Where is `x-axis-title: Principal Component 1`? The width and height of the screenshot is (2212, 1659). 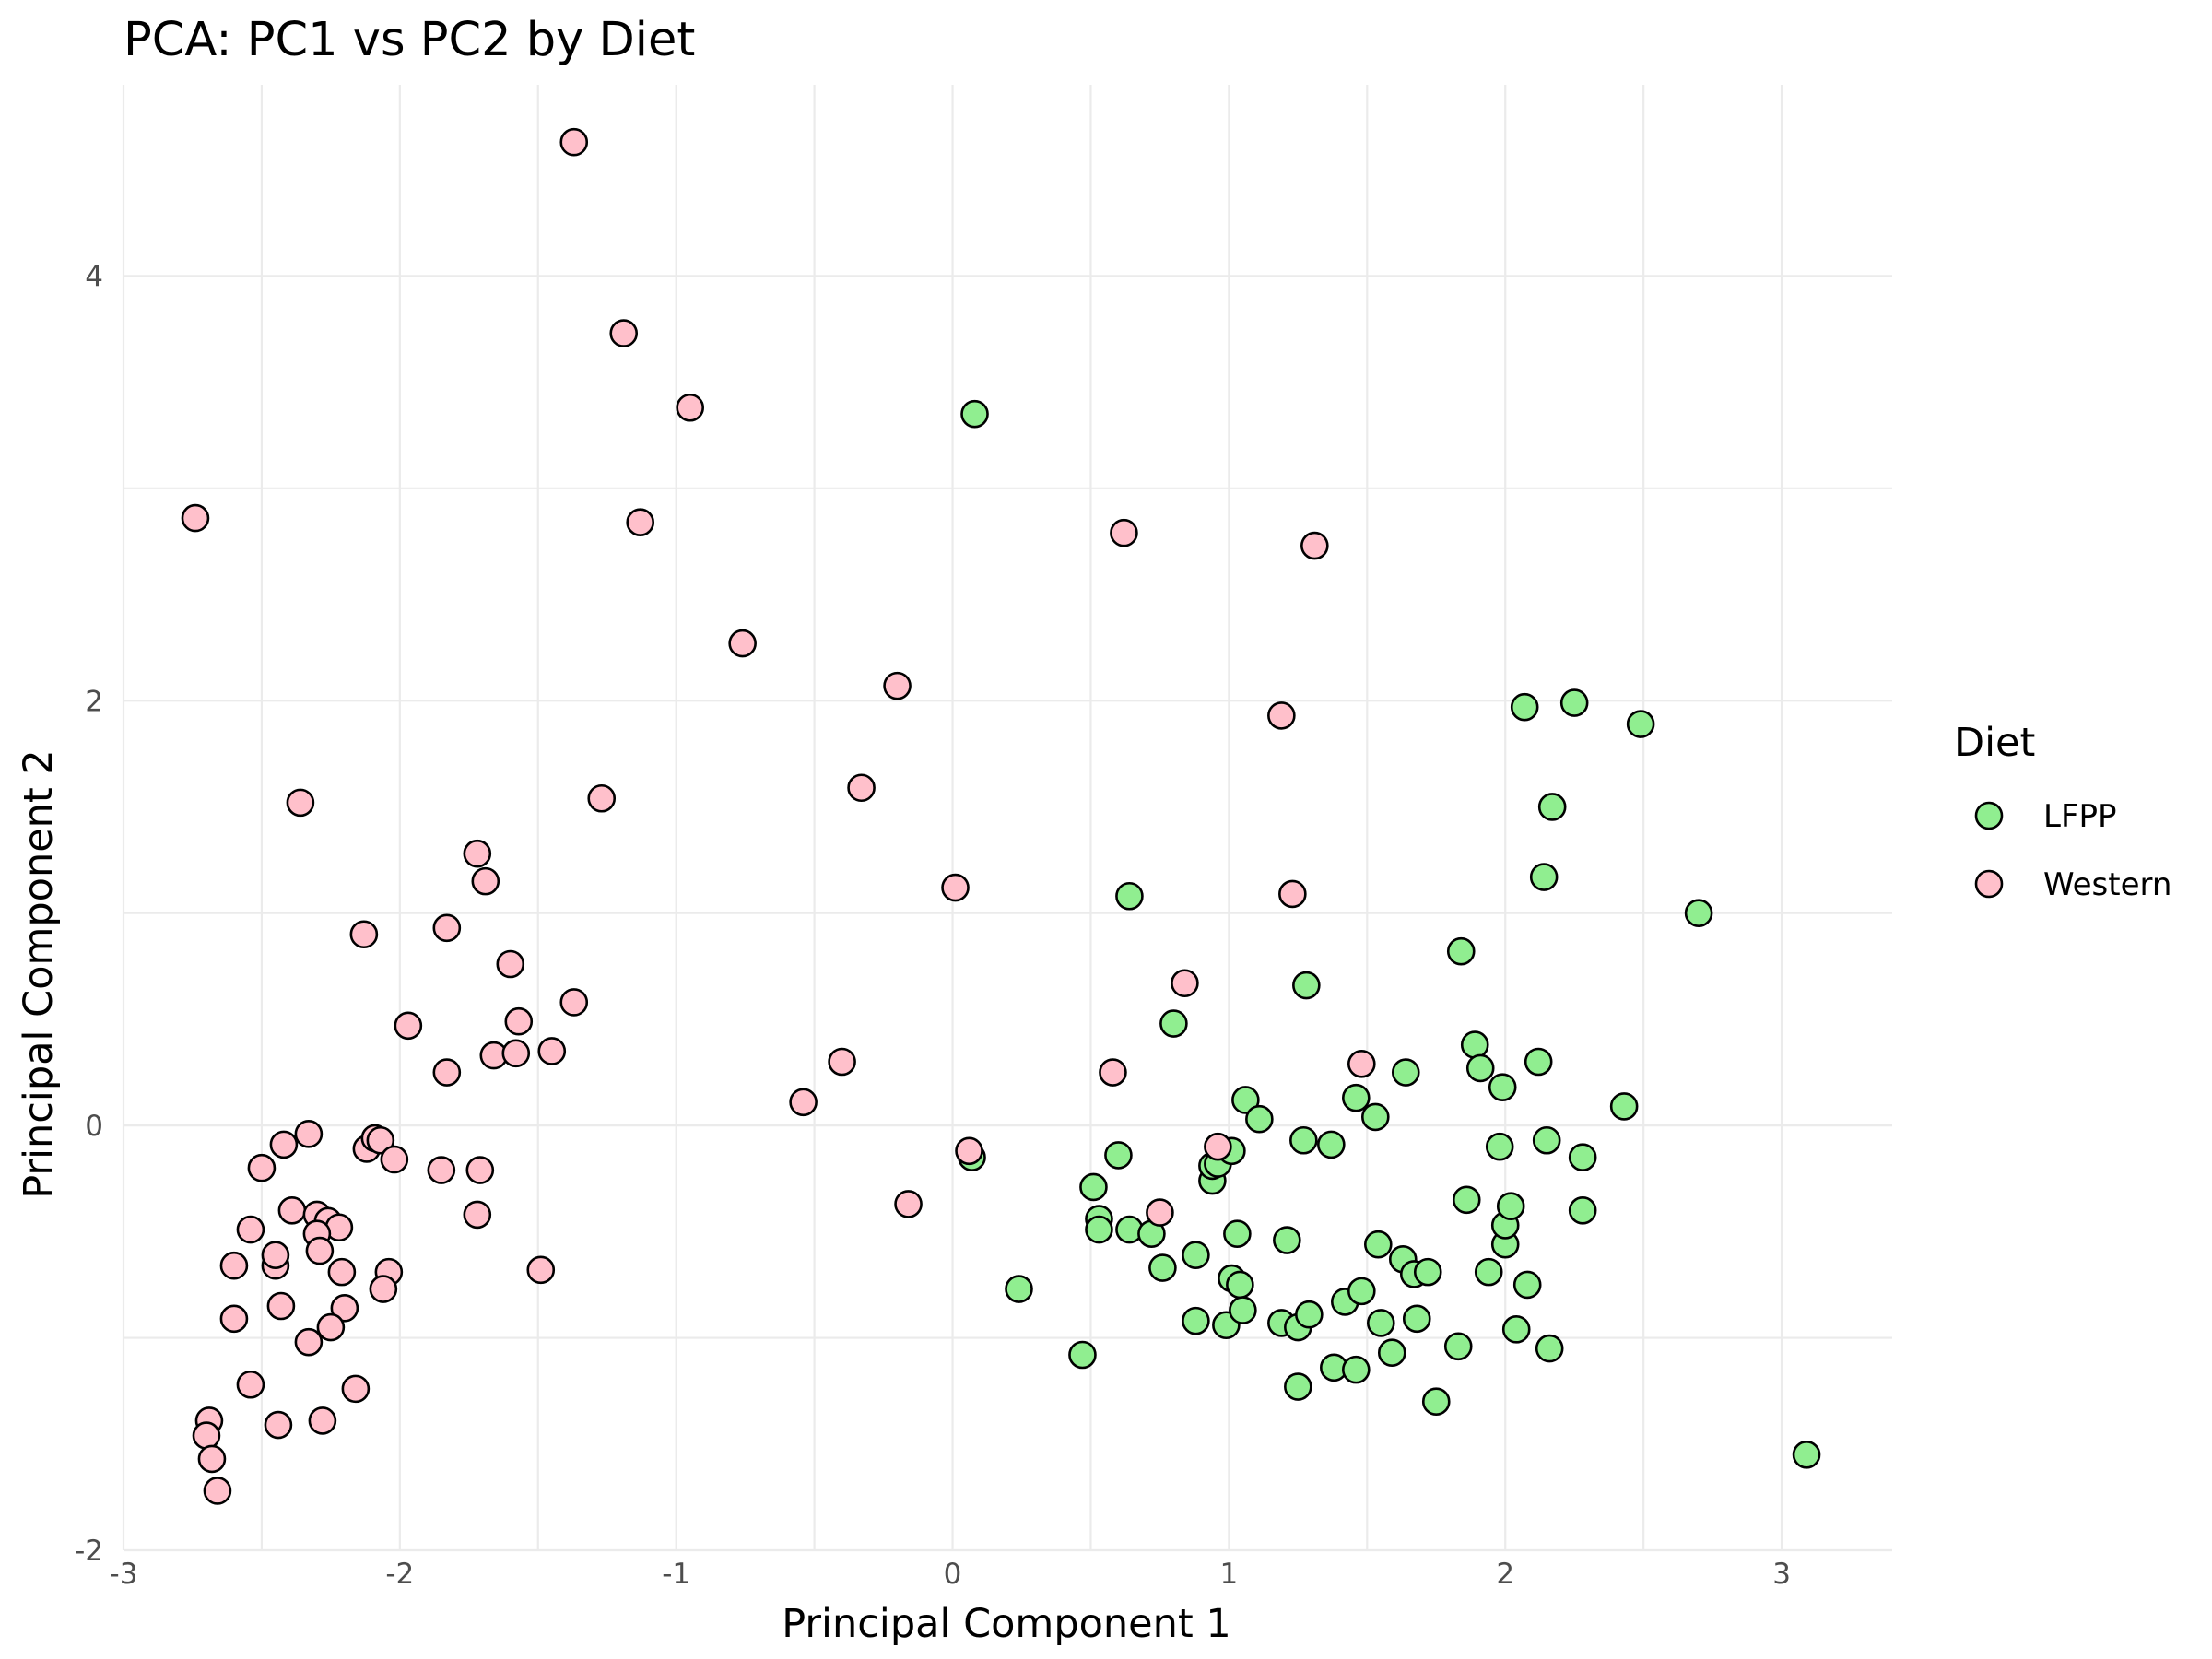 x-axis-title: Principal Component 1 is located at coordinates (1006, 1624).